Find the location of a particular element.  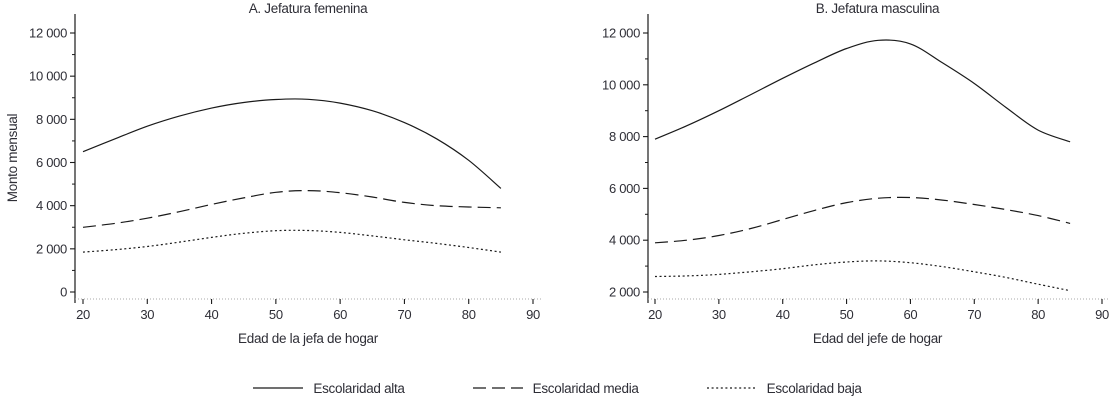

y-axis: 0 2 000 4 000 6 000 8 000 10 000 12 000 is located at coordinates (52, 158).